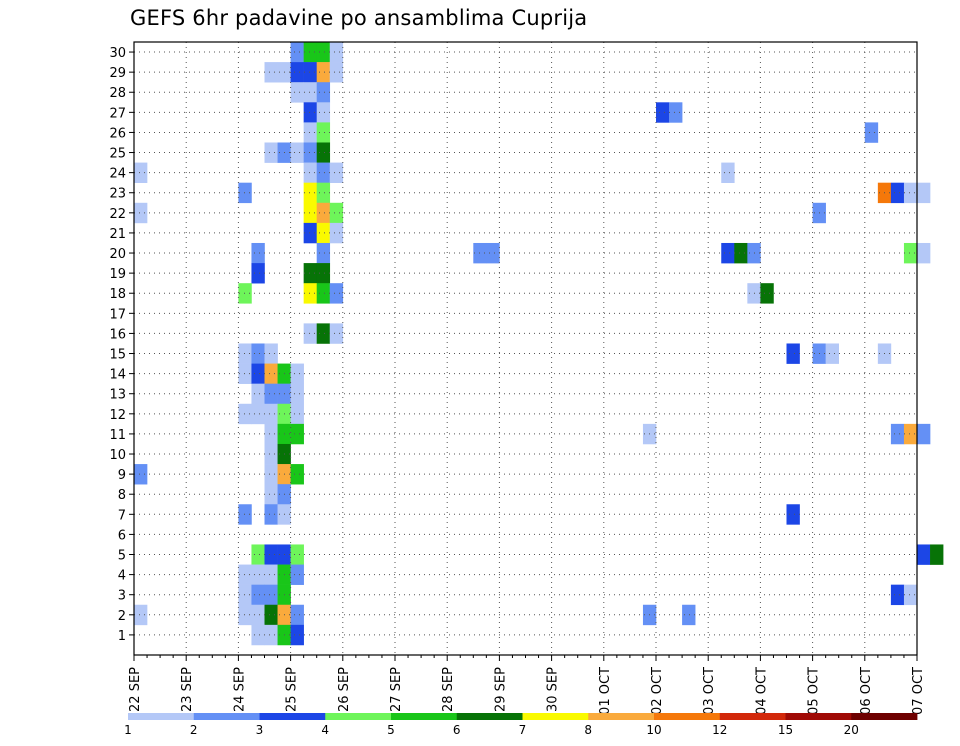 The height and width of the screenshot is (746, 960). Describe the element at coordinates (657, 691) in the screenshot. I see `x-tick-label: 02 OCT` at that location.